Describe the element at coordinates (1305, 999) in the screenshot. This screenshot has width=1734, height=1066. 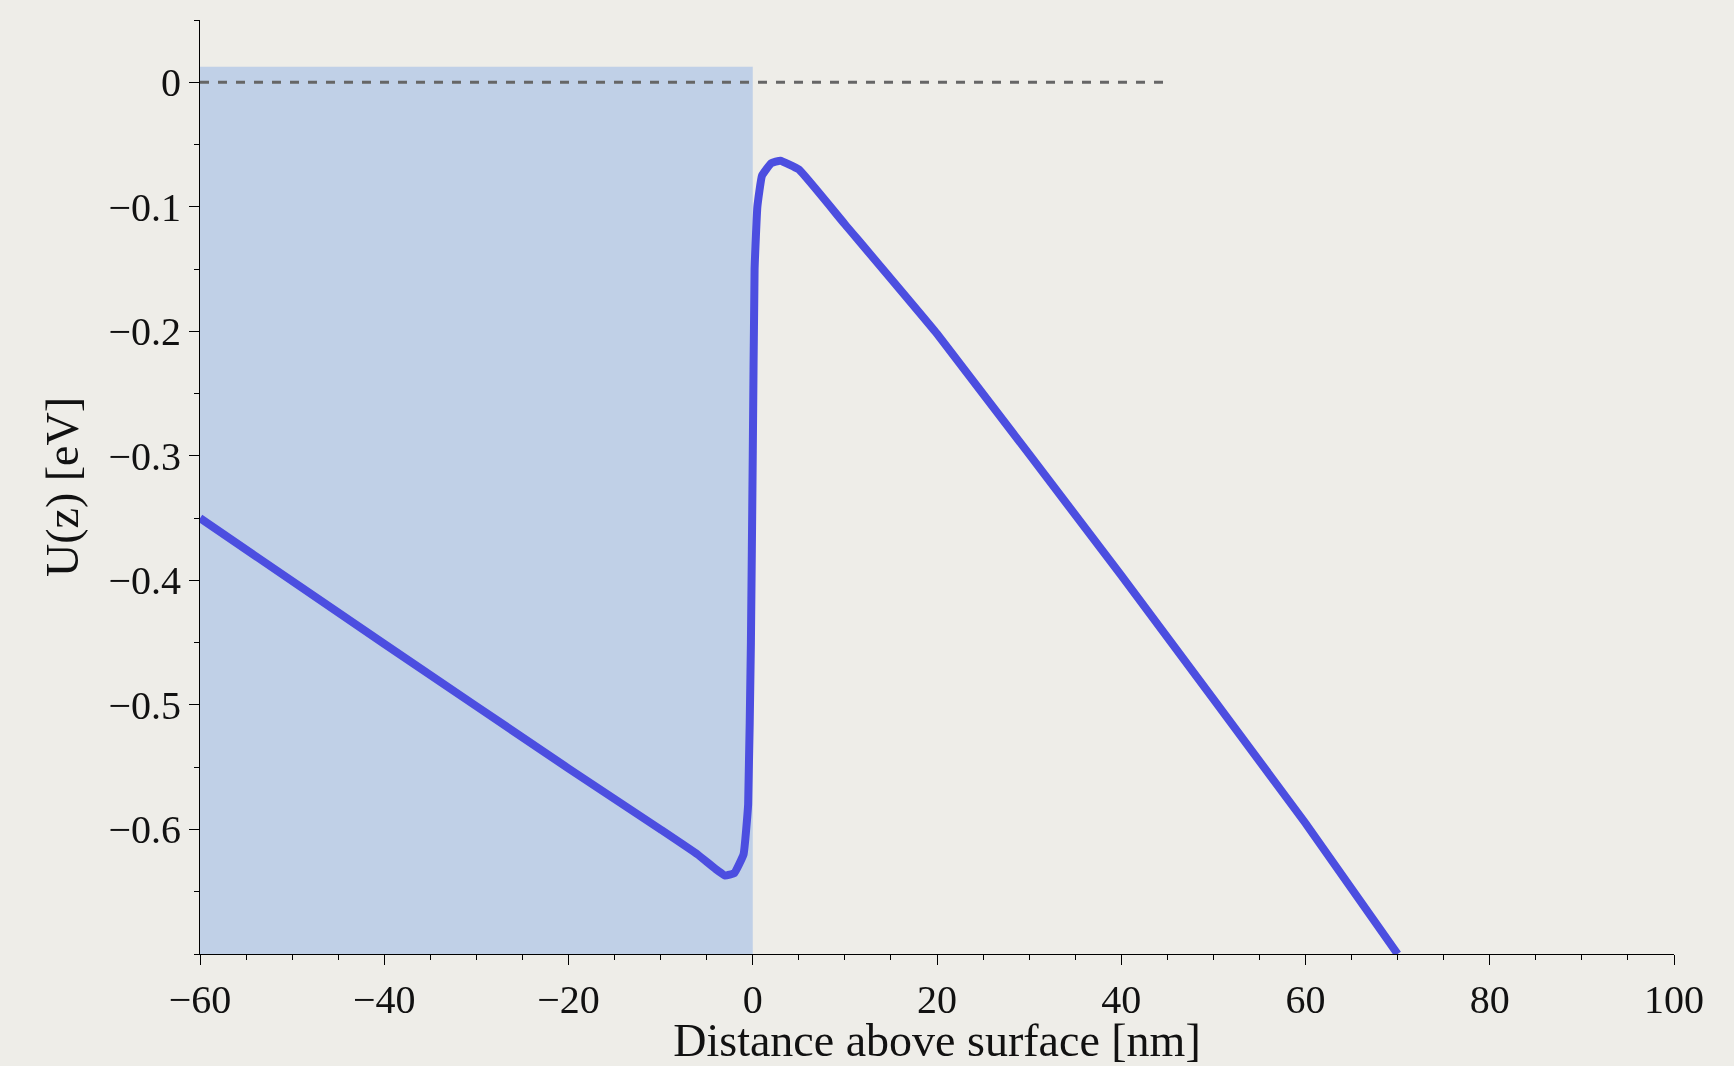
I see `x-tick-label: 60` at that location.